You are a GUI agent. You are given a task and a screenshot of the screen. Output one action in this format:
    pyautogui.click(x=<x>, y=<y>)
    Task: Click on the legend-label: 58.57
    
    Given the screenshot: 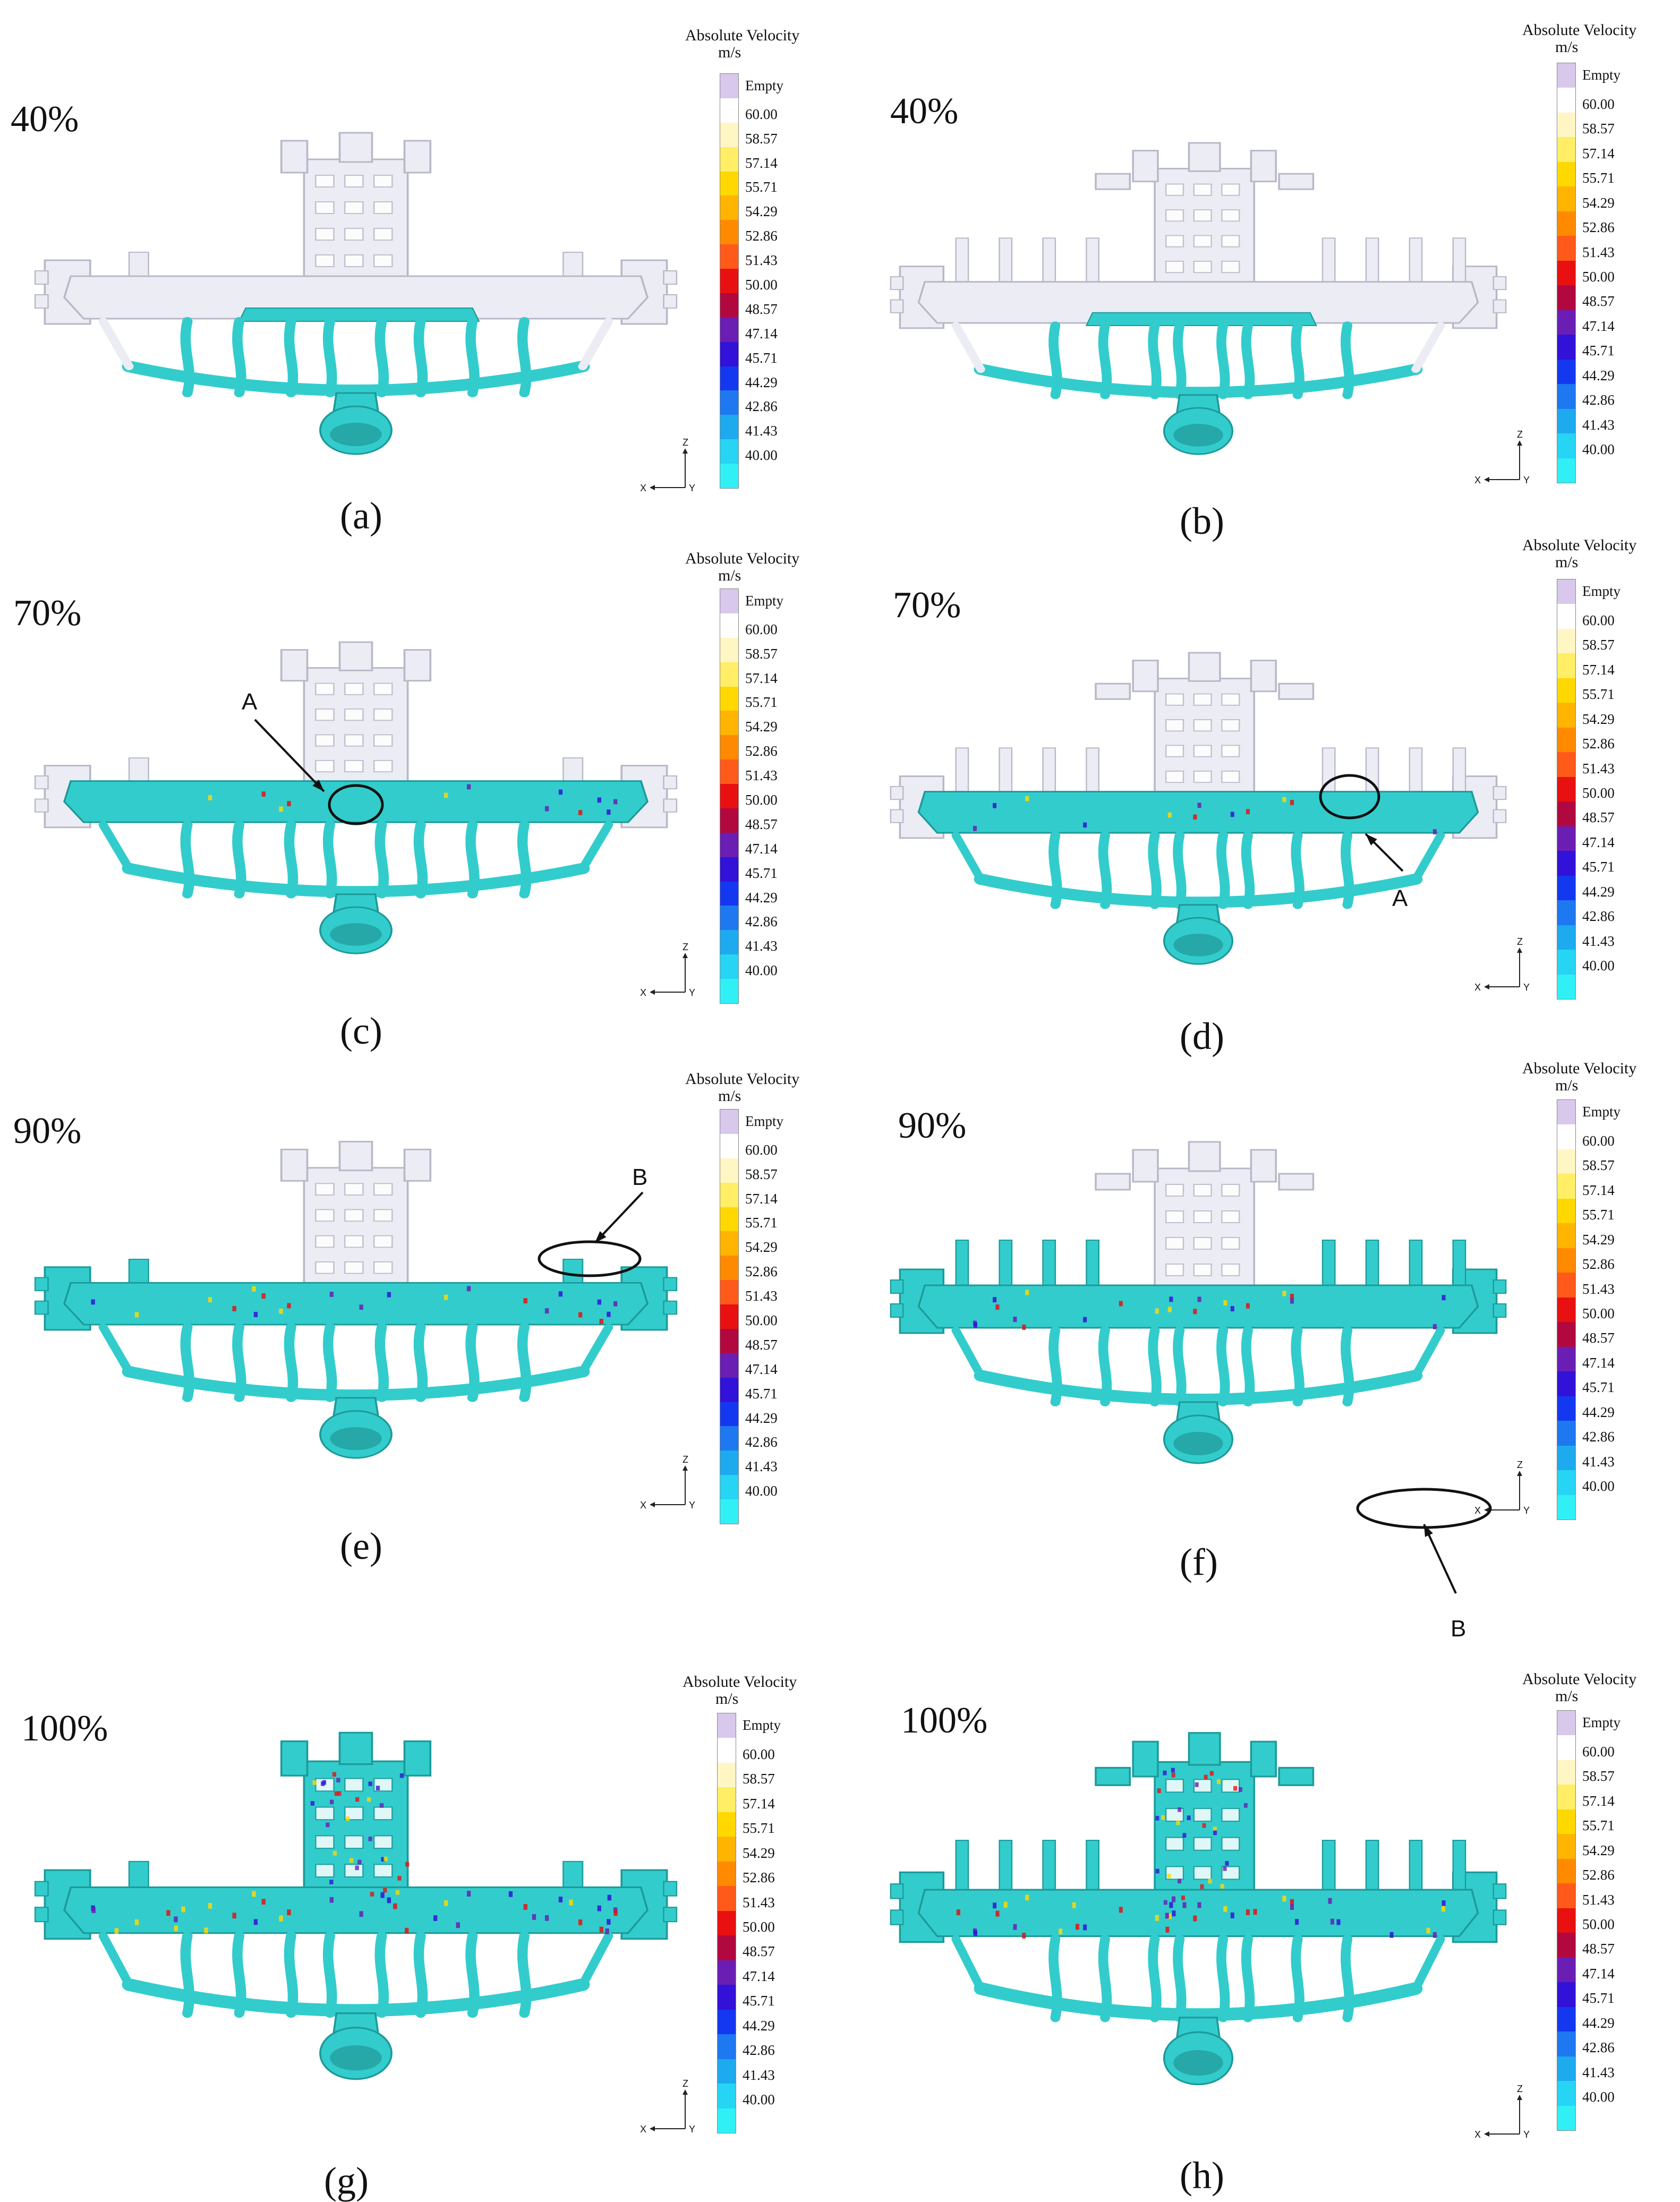 What is the action you would take?
    pyautogui.click(x=1599, y=1776)
    